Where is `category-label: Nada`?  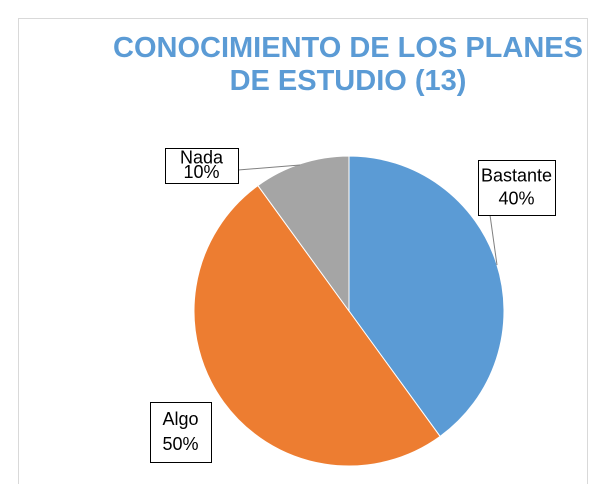 category-label: Nada is located at coordinates (202, 157).